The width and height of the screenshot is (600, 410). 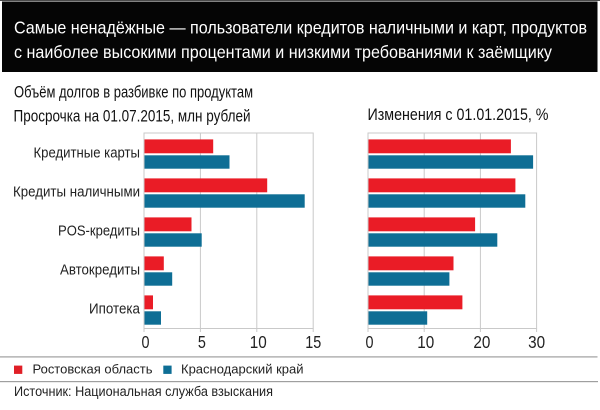 I want to click on svg-text: Ростовская область, so click(x=93, y=369).